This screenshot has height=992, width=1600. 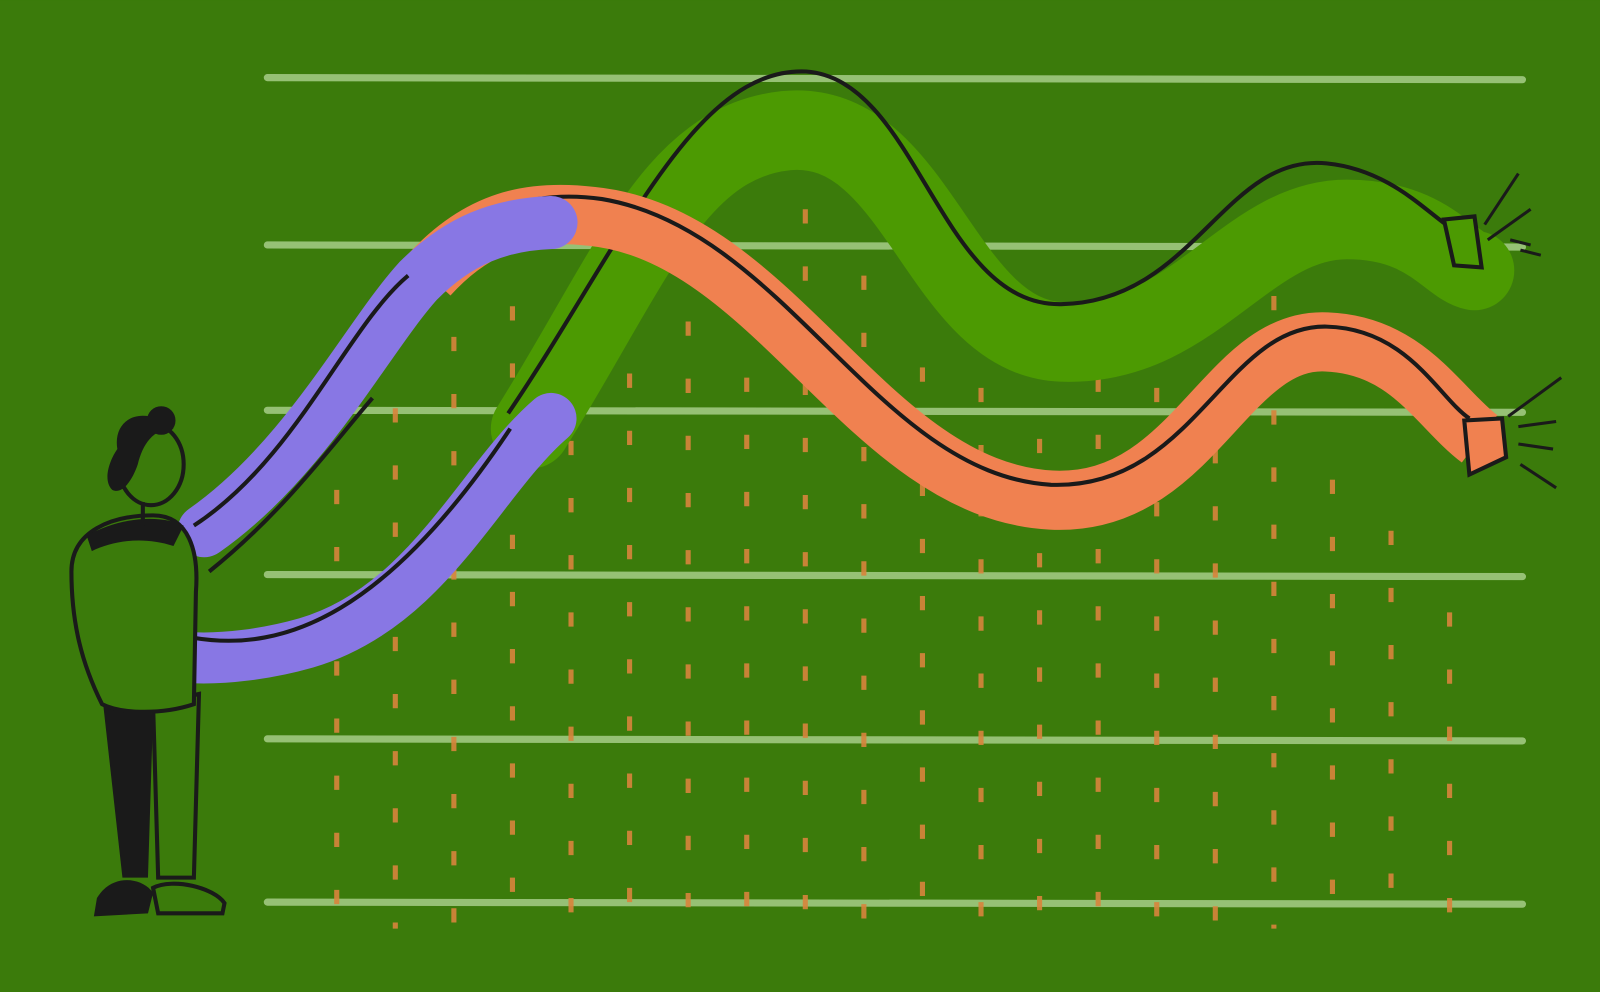 I want to click on hair-bun, so click(x=161, y=420).